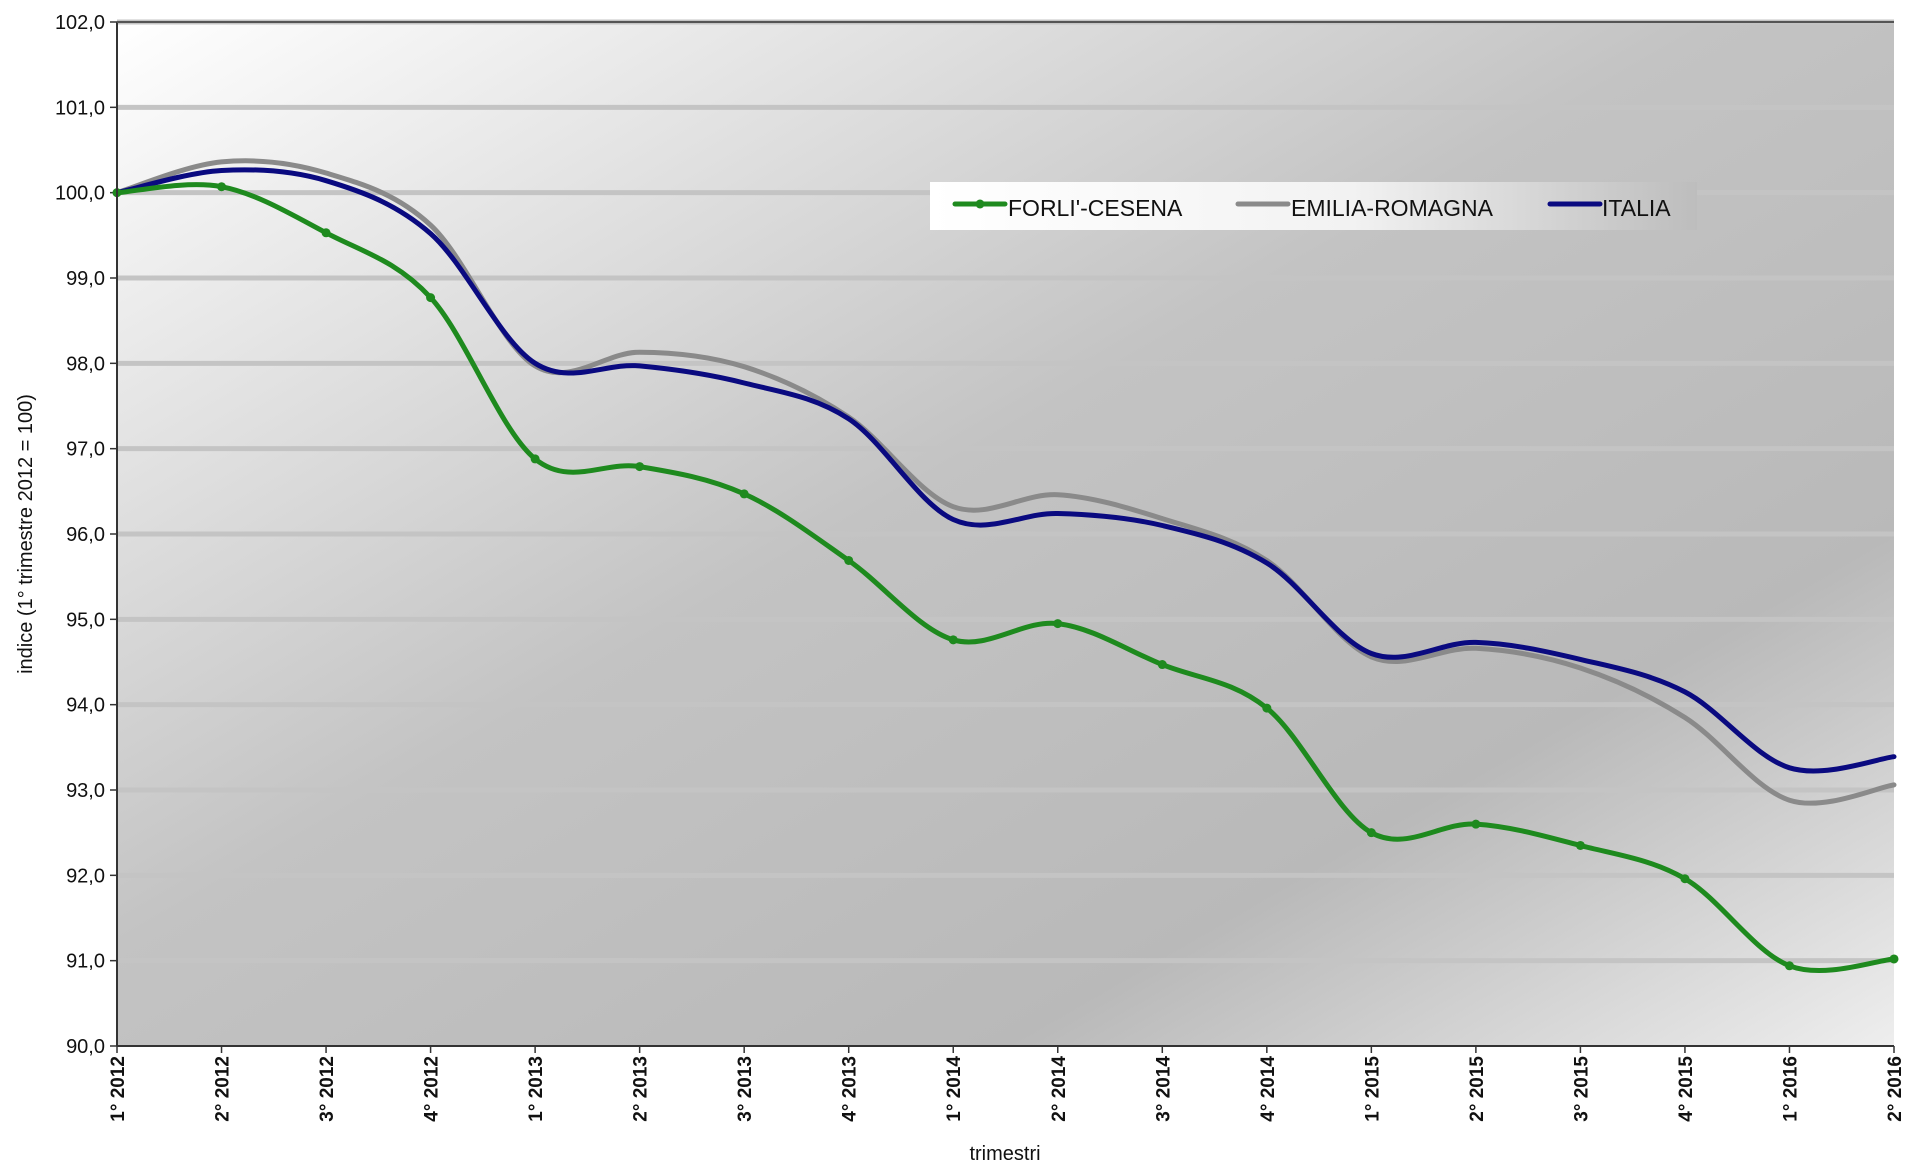  I want to click on x-tick-label: 3° 2014, so click(1163, 1089).